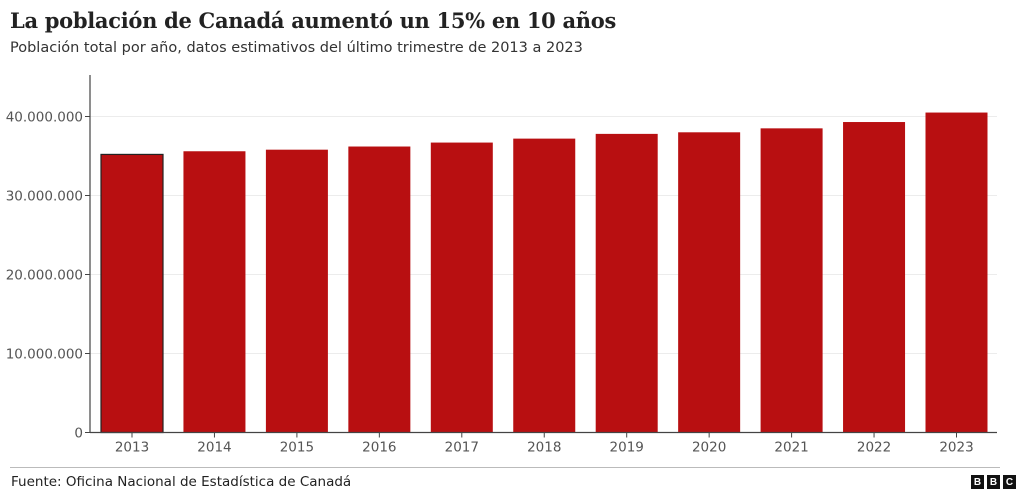 The width and height of the screenshot is (1024, 497). Describe the element at coordinates (462, 448) in the screenshot. I see `x-tick-label: 2017` at that location.